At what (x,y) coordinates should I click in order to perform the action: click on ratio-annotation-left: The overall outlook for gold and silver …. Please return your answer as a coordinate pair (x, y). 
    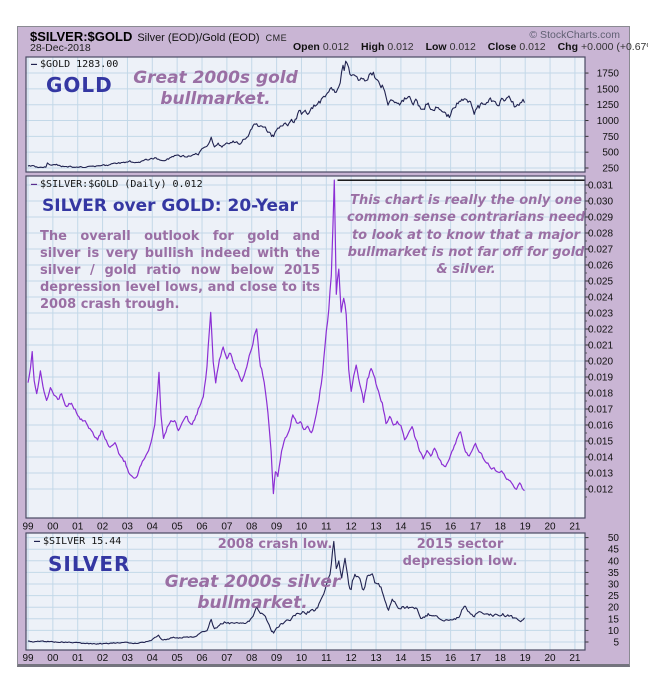
    Looking at the image, I should click on (180, 270).